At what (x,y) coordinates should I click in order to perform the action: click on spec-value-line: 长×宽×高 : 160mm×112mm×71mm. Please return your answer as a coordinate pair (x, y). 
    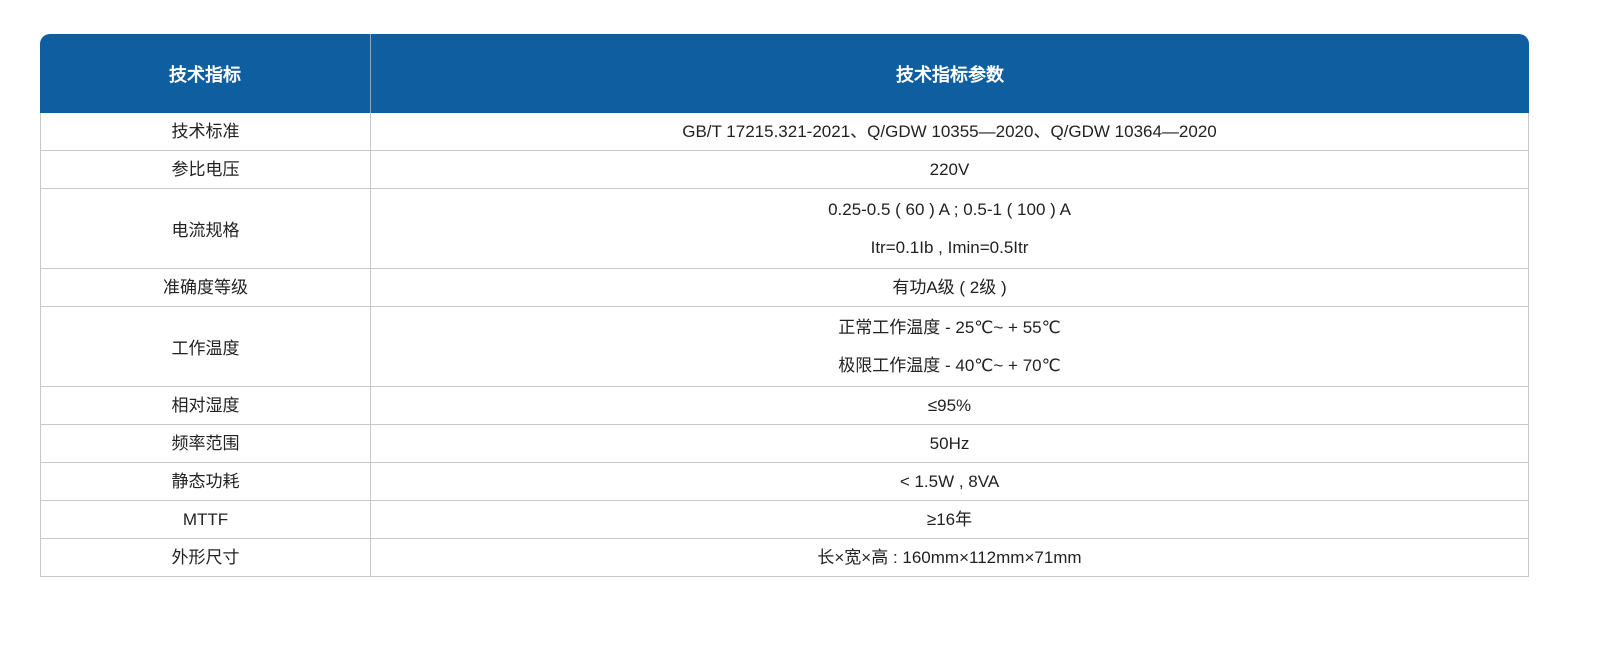
    Looking at the image, I should click on (949, 557).